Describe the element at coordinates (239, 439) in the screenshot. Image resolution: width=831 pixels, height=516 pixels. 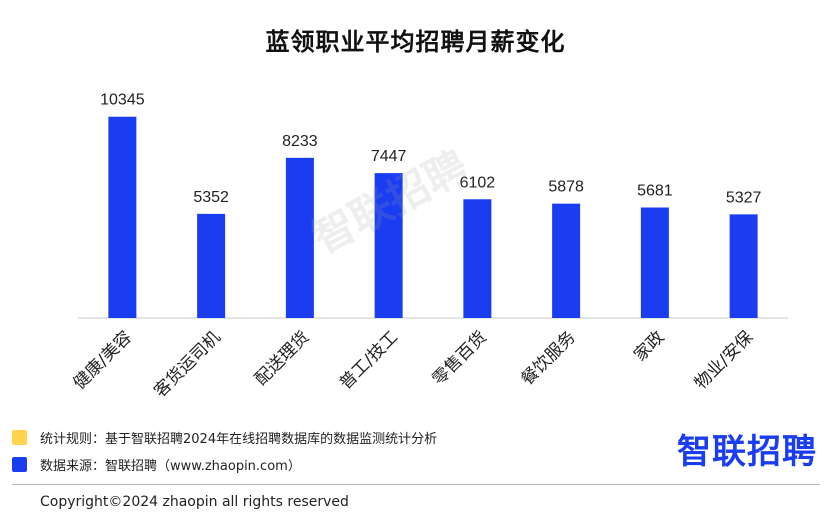
I see `legend-rule-text: 统计规则：基于智联招聘2024年在线招聘数据库的数据监测统计分析` at that location.